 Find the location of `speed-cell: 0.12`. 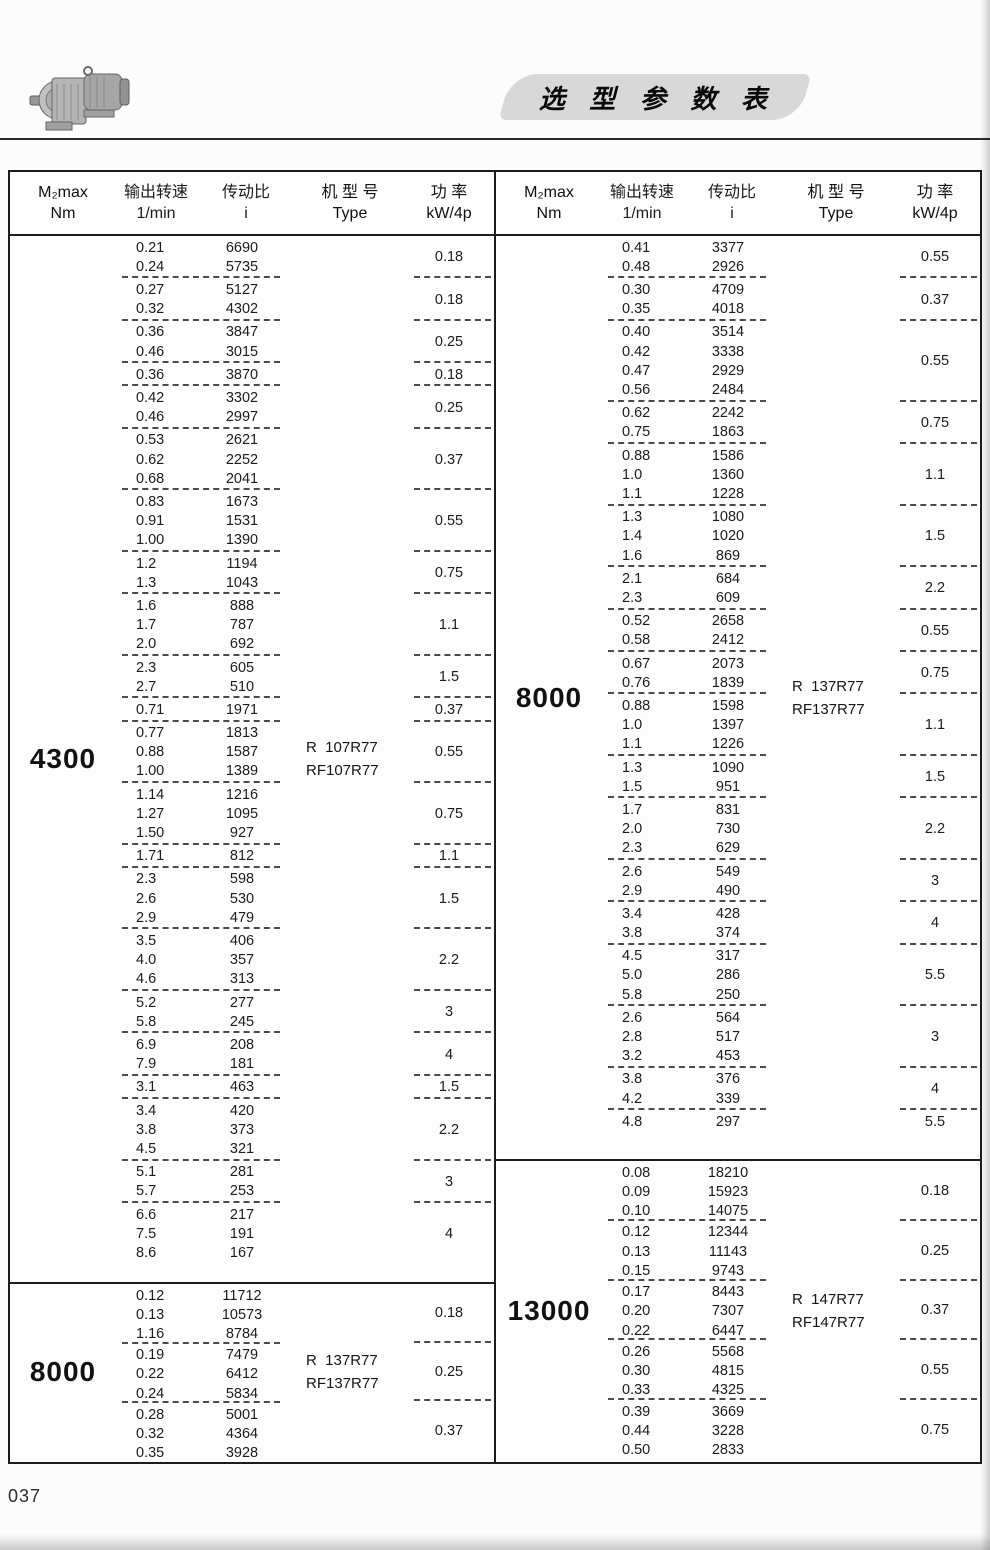

speed-cell: 0.12 is located at coordinates (150, 1295).